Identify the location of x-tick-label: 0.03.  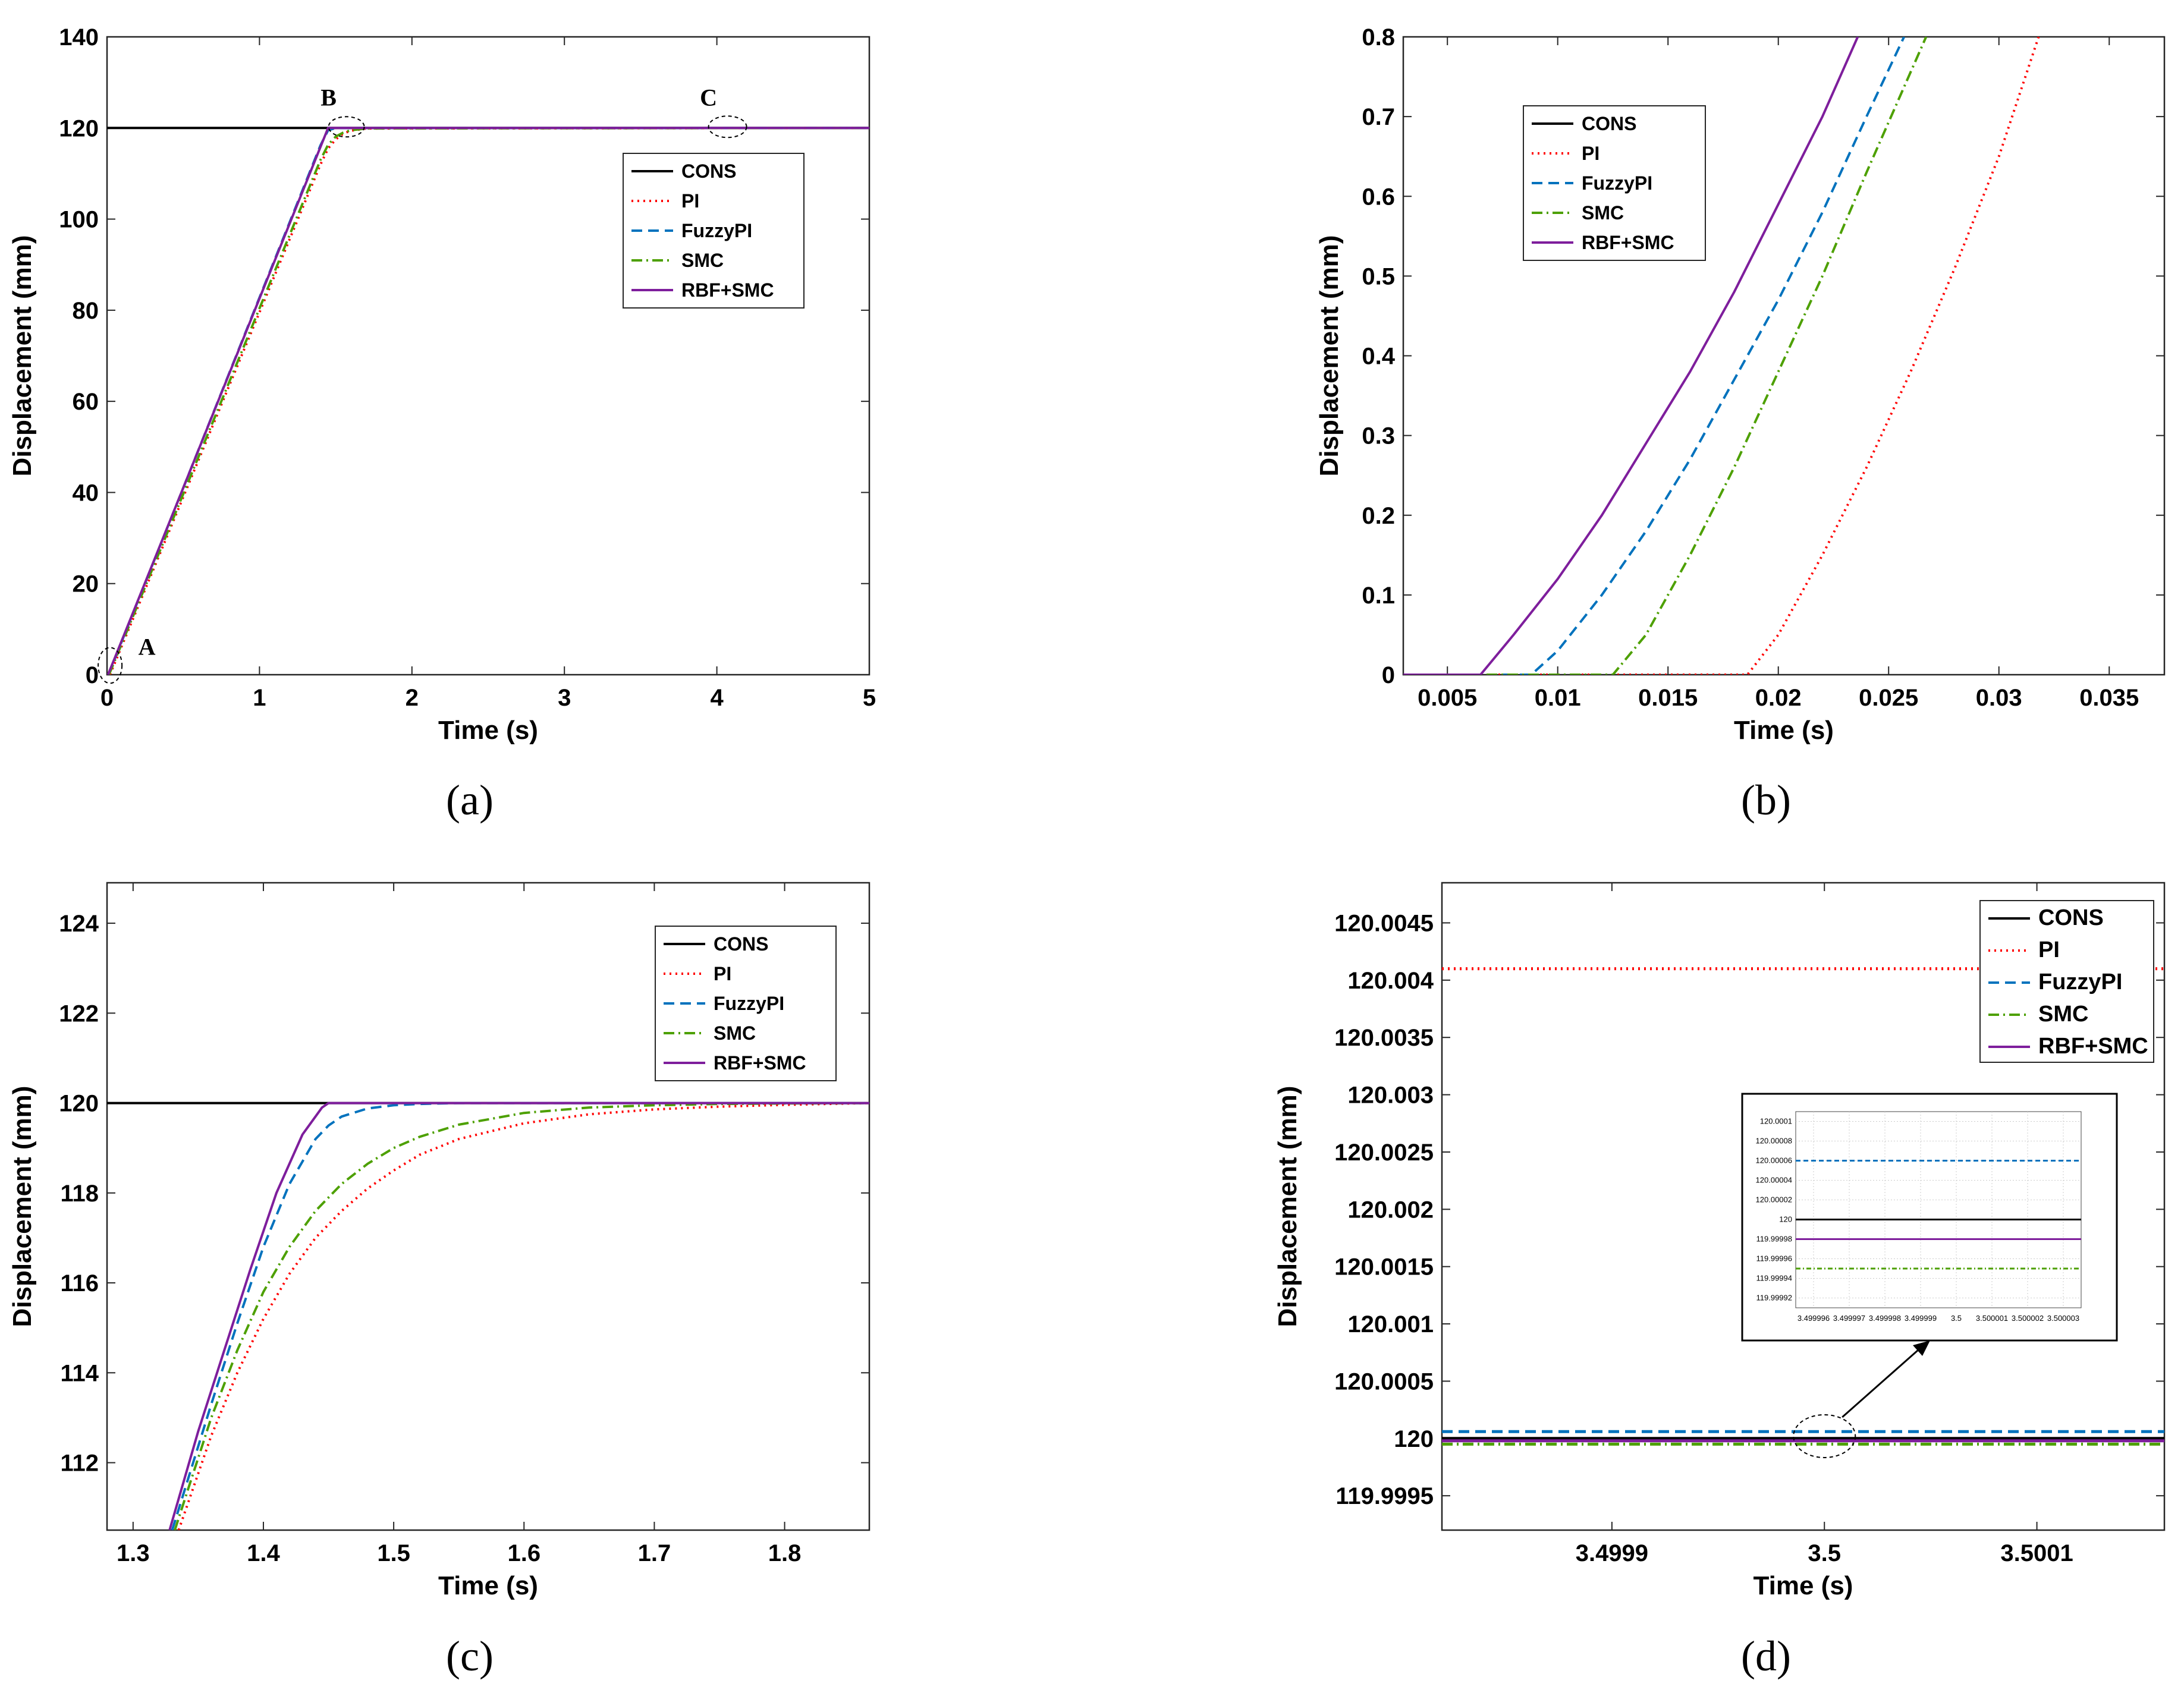
(1999, 698).